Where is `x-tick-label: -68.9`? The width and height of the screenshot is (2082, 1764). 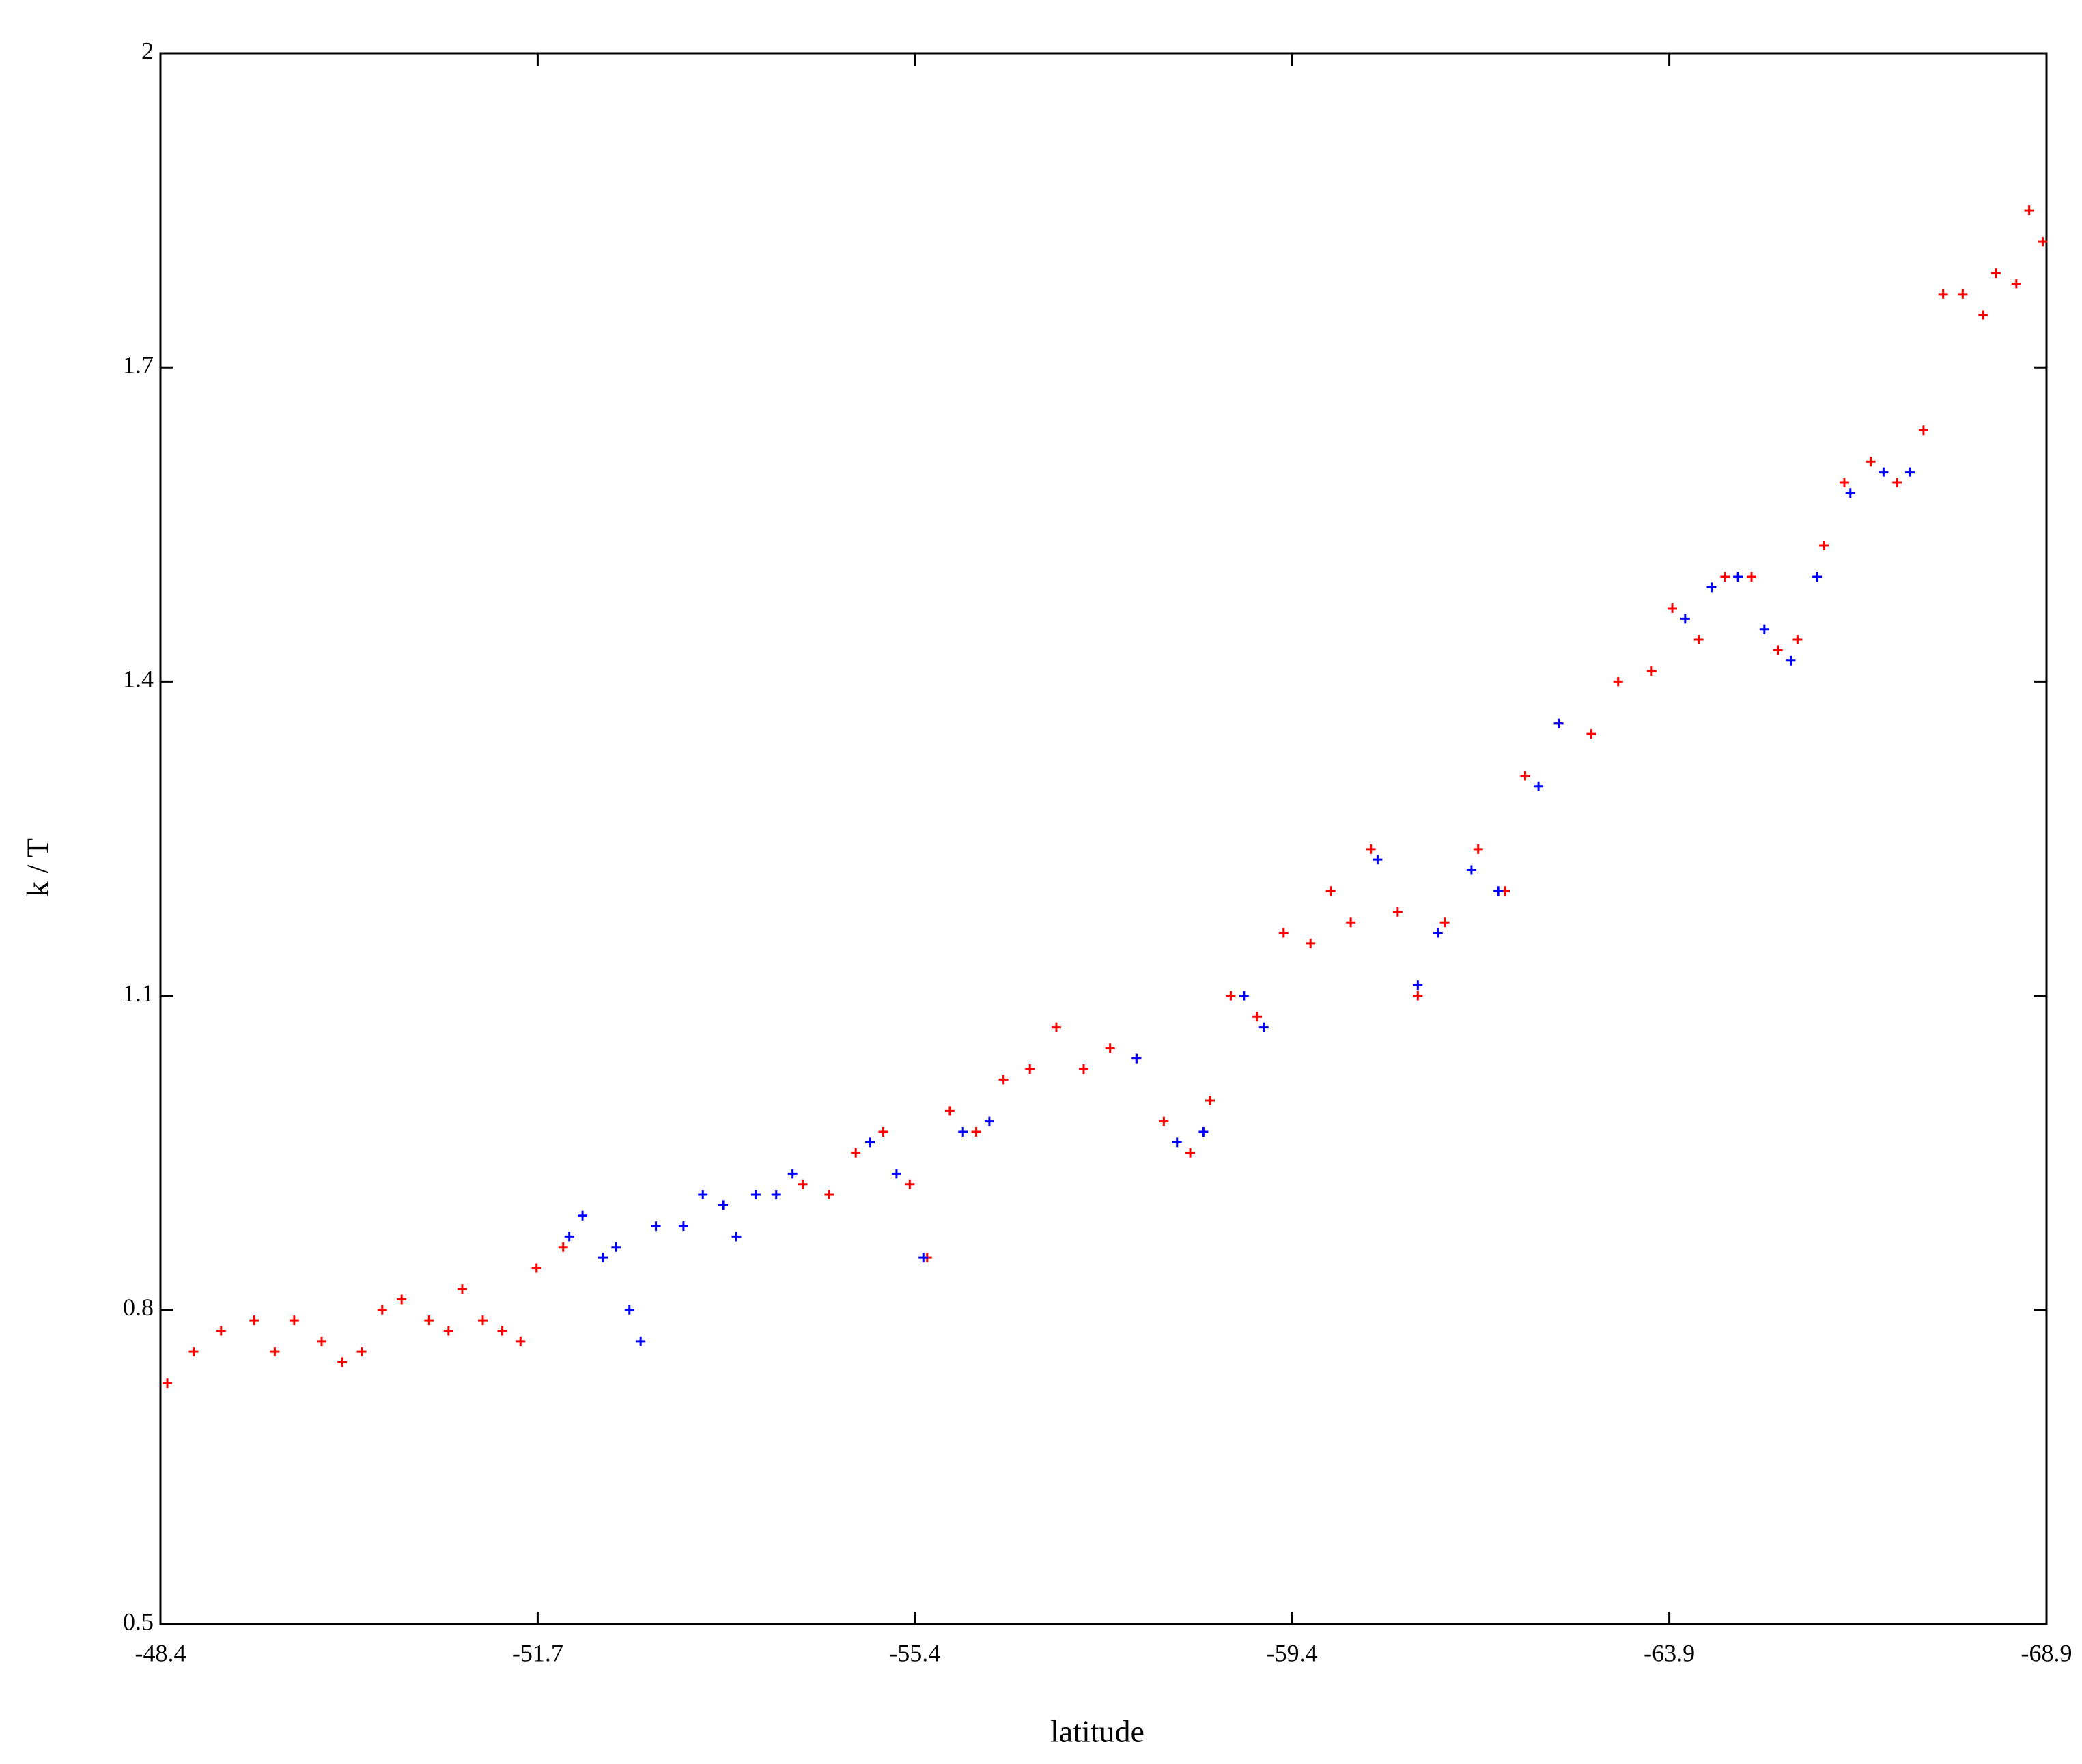 x-tick-label: -68.9 is located at coordinates (2046, 1652).